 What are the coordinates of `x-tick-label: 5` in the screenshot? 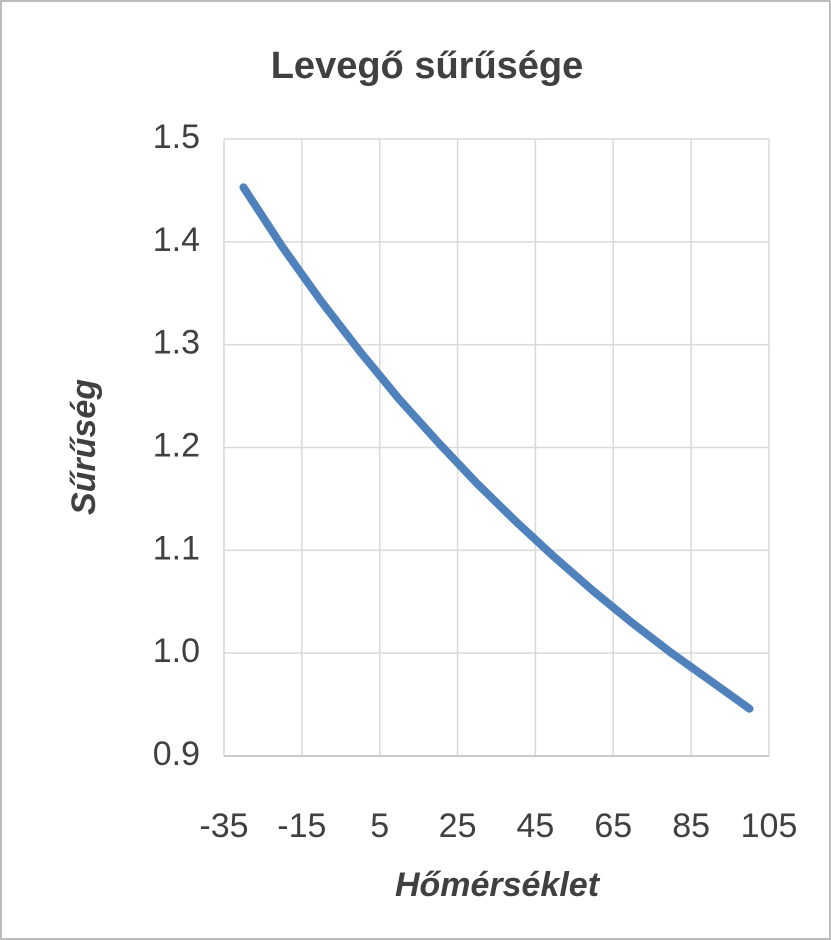 It's located at (379, 826).